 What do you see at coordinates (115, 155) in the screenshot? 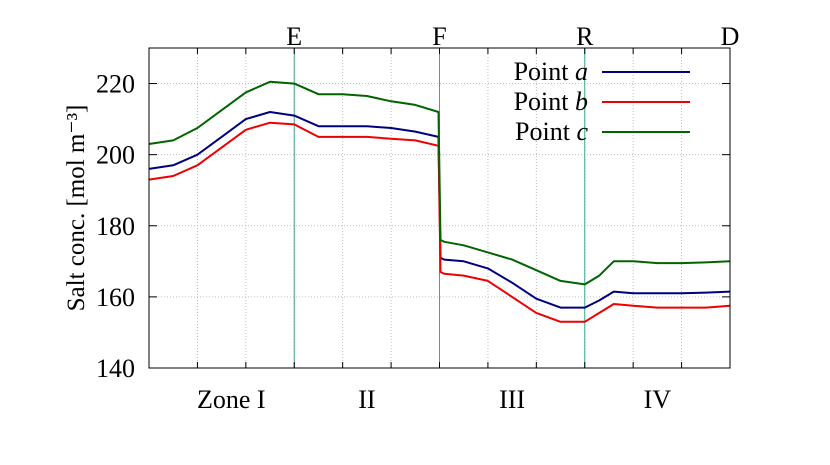
I see `y-tick-label: 200` at bounding box center [115, 155].